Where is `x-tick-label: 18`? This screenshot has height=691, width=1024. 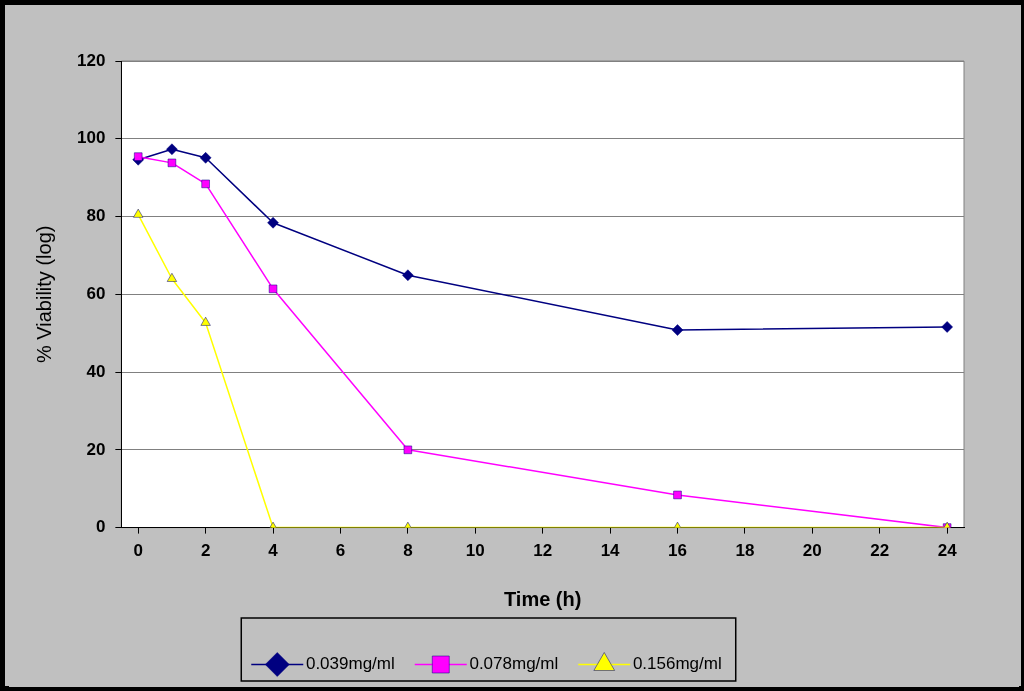 x-tick-label: 18 is located at coordinates (745, 551).